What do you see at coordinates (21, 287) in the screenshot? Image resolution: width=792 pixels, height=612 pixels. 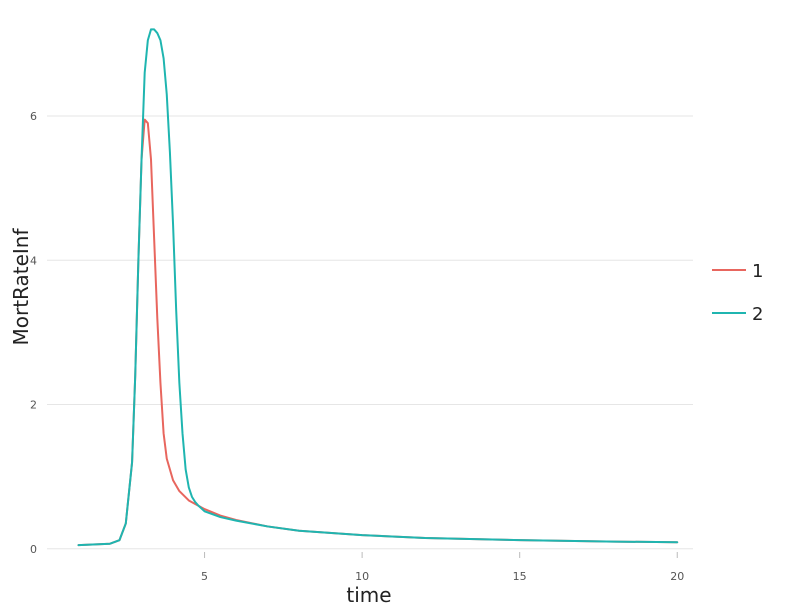 I see `y-axis-title: MortRateInf` at bounding box center [21, 287].